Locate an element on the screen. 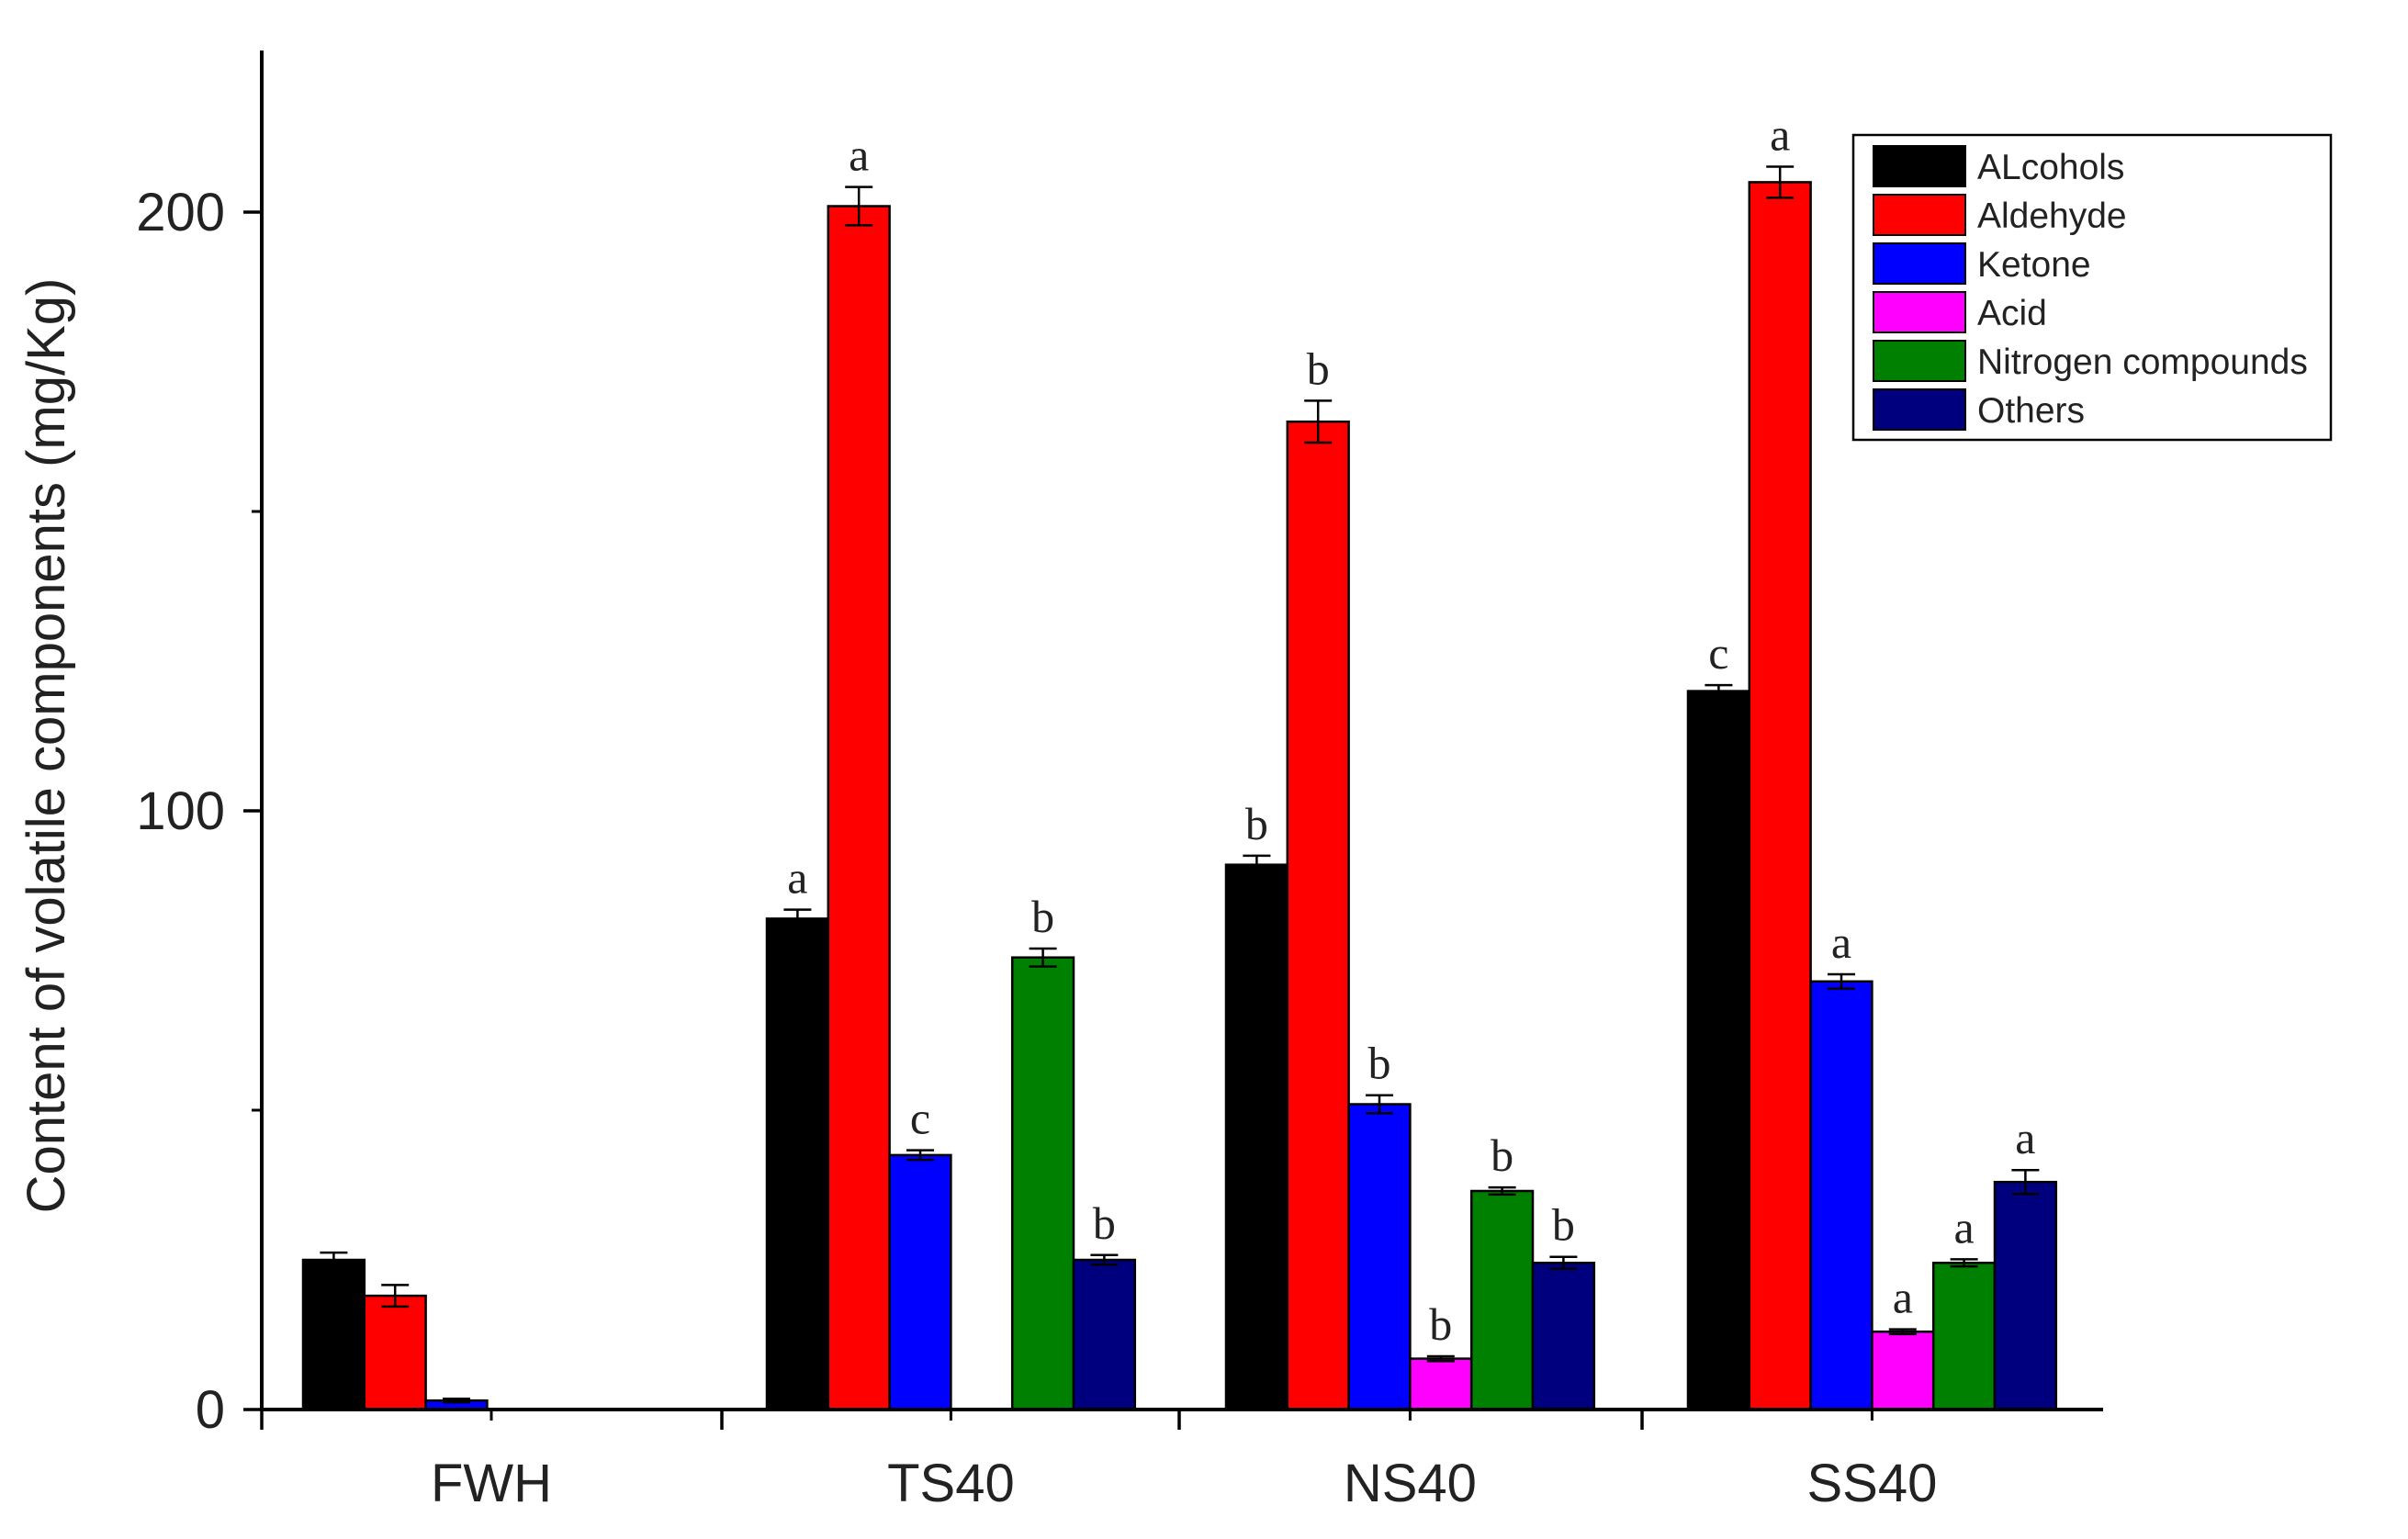 Image resolution: width=2408 pixels, height=1539 pixels. legend-label-nitrogen-compounds: Nitrogen compounds is located at coordinates (2143, 362).